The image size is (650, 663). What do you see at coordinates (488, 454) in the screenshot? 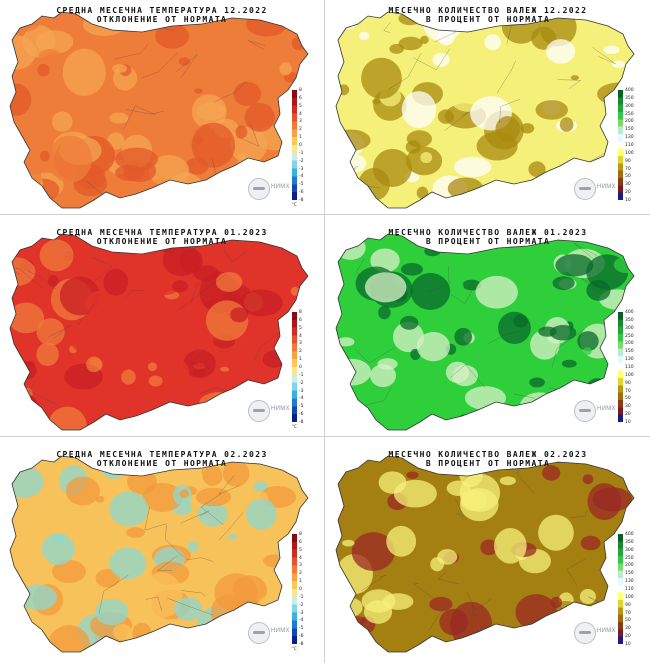
I see `map-title-line-1: МЕСЕЧНО КОЛИЧЕСТВО ВАЛЕЖ 02.2023` at bounding box center [488, 454].